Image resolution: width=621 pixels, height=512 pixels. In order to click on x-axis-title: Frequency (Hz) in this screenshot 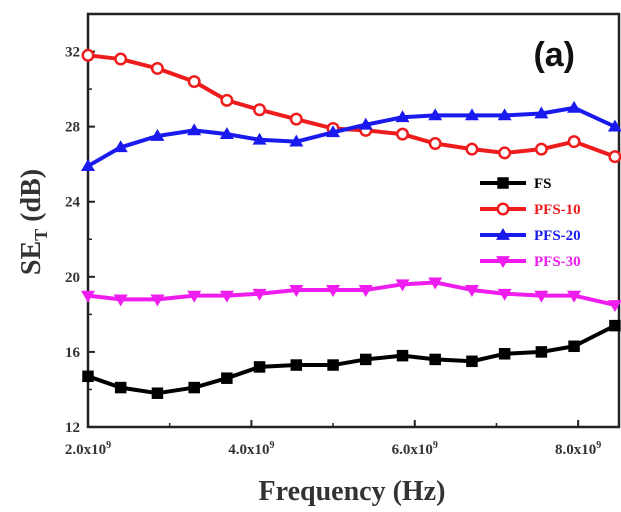, I will do `click(352, 491)`.